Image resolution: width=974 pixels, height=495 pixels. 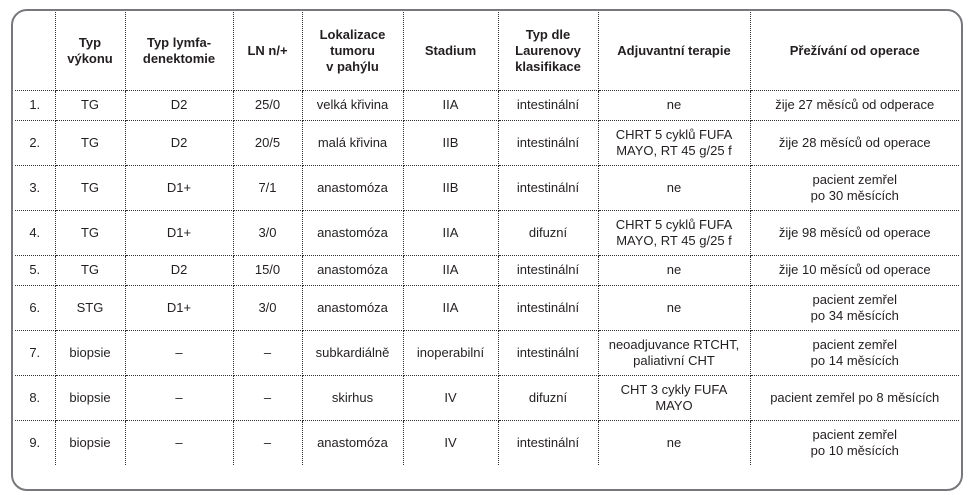 What do you see at coordinates (35, 188) in the screenshot?
I see `cell-row-number: 3.` at bounding box center [35, 188].